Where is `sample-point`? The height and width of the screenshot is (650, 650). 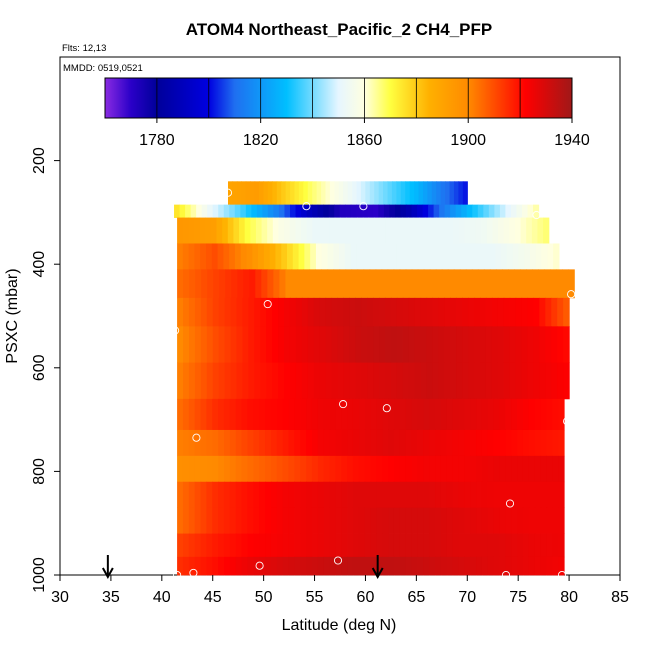
sample-point is located at coordinates (175, 330).